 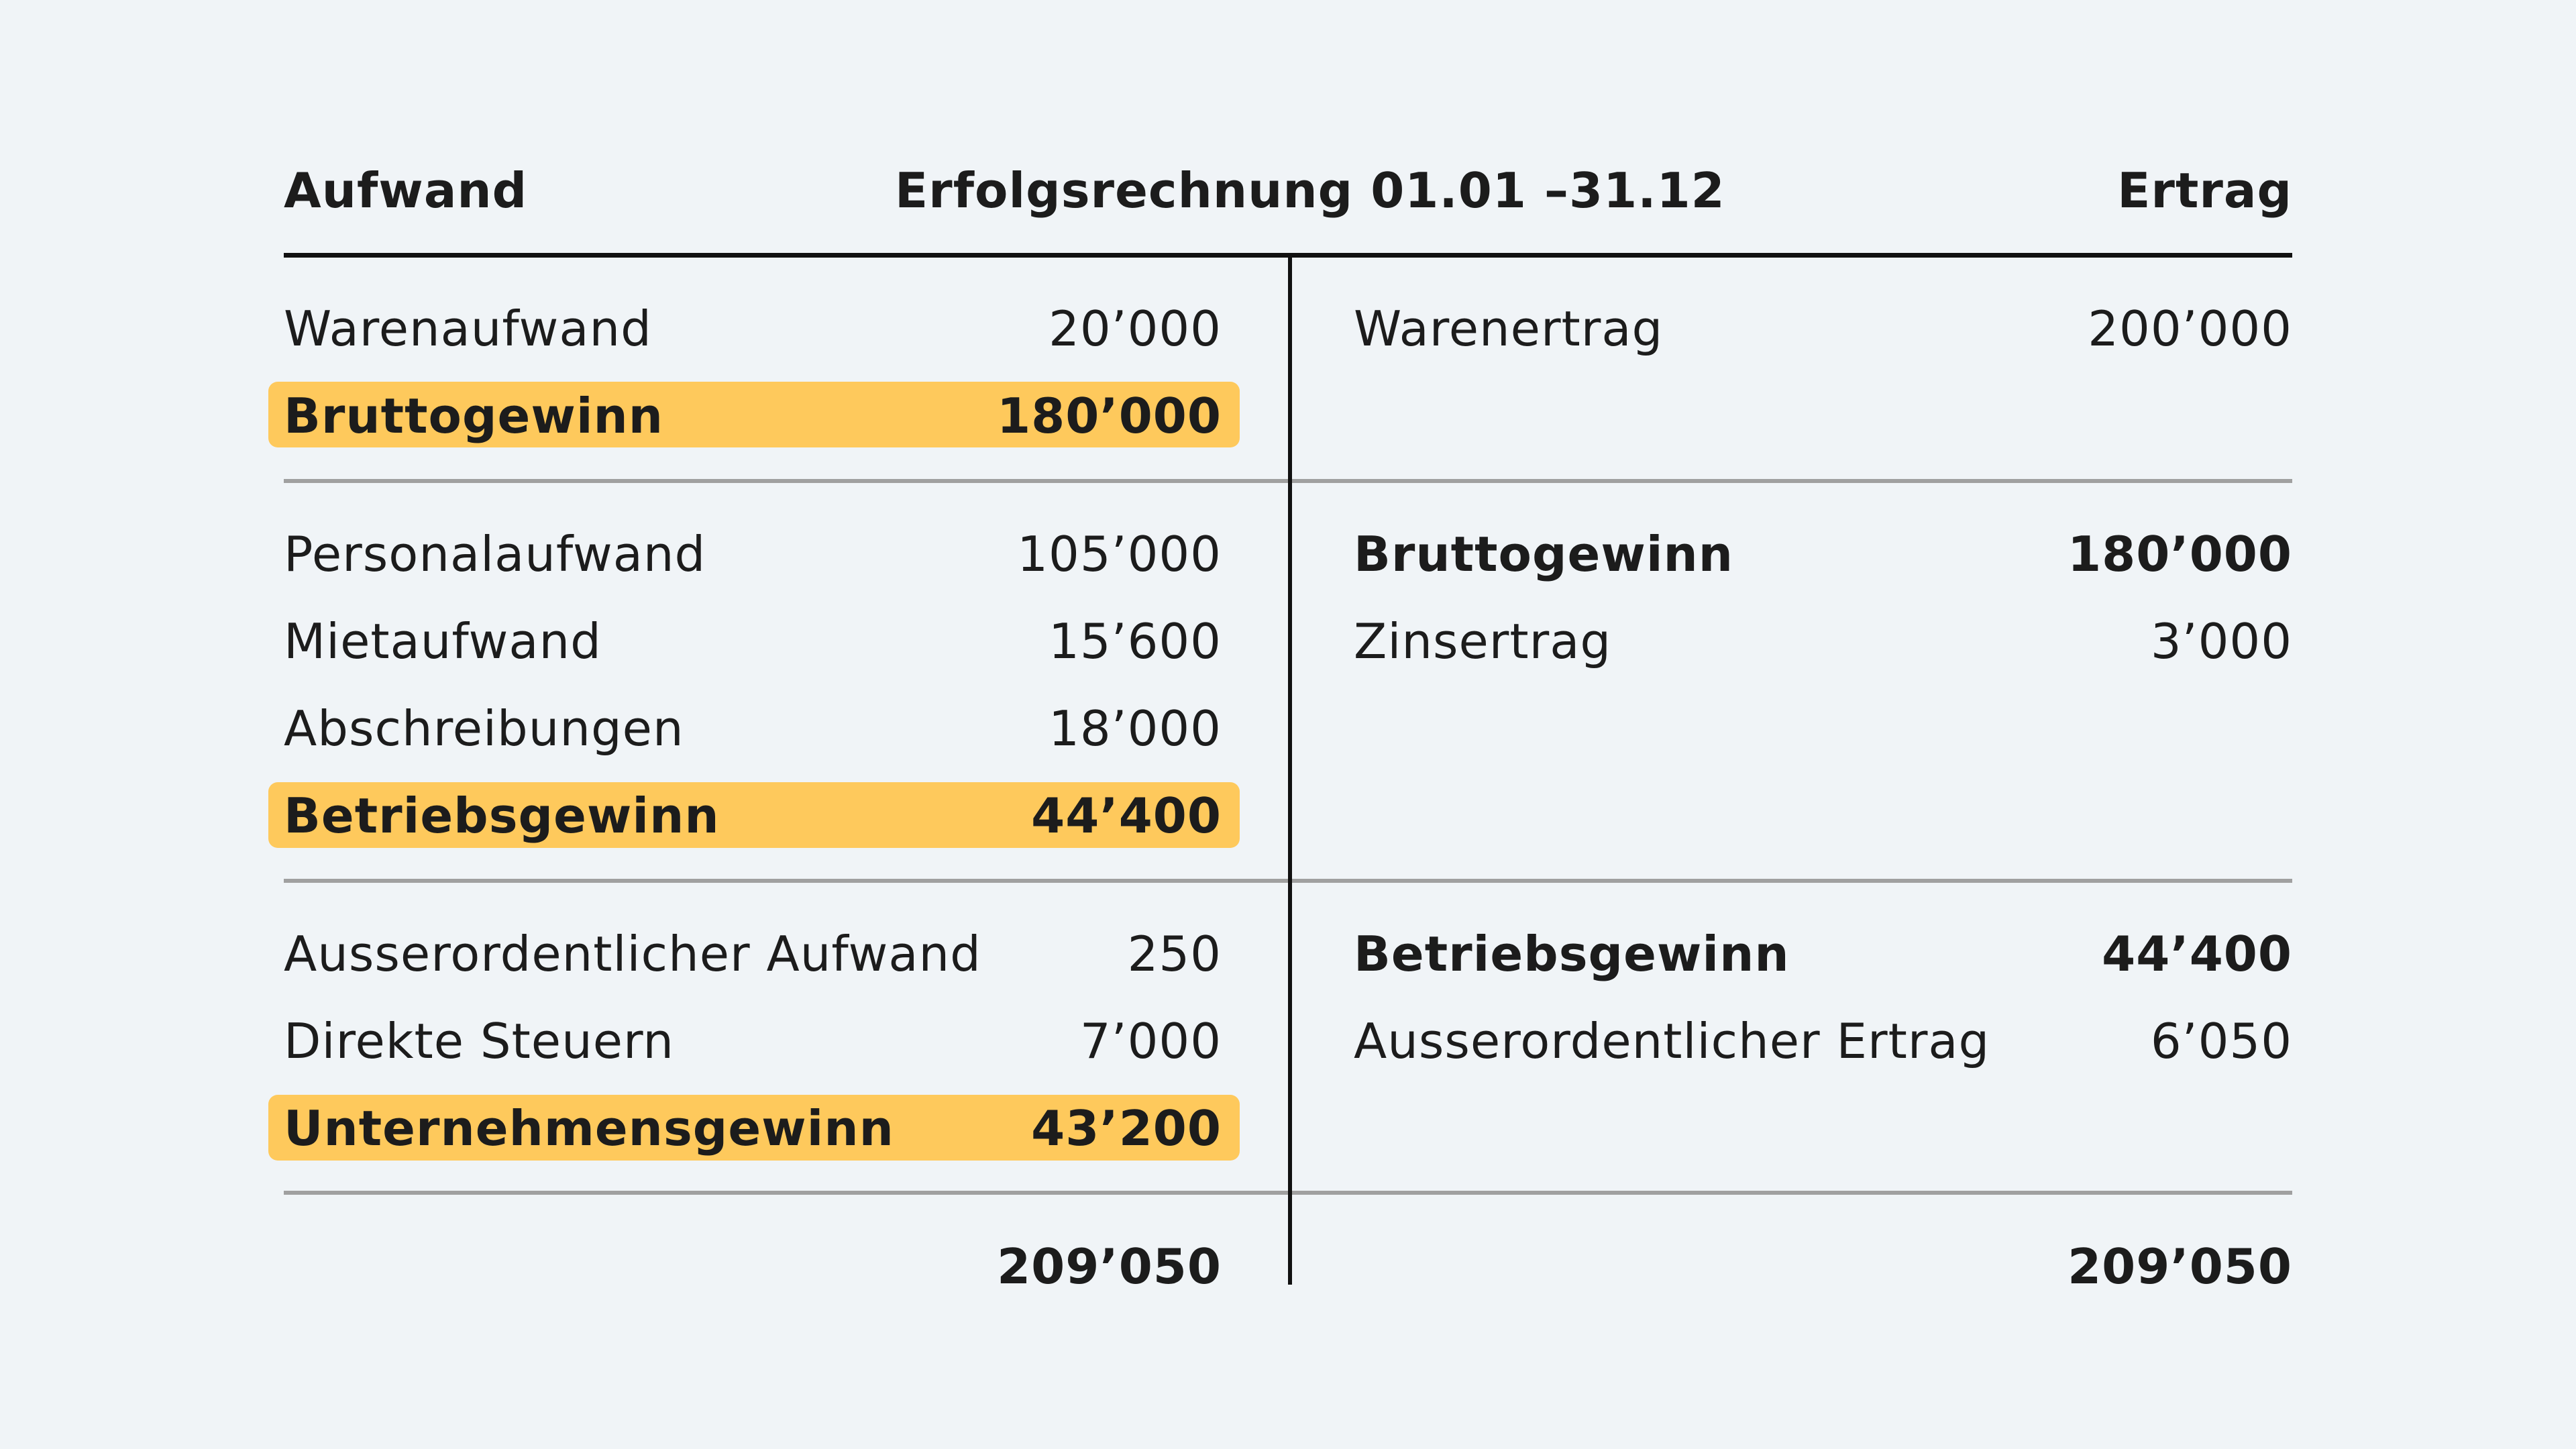 What do you see at coordinates (484, 728) in the screenshot?
I see `aufwand-label-abschreibungen: Abschreibungen` at bounding box center [484, 728].